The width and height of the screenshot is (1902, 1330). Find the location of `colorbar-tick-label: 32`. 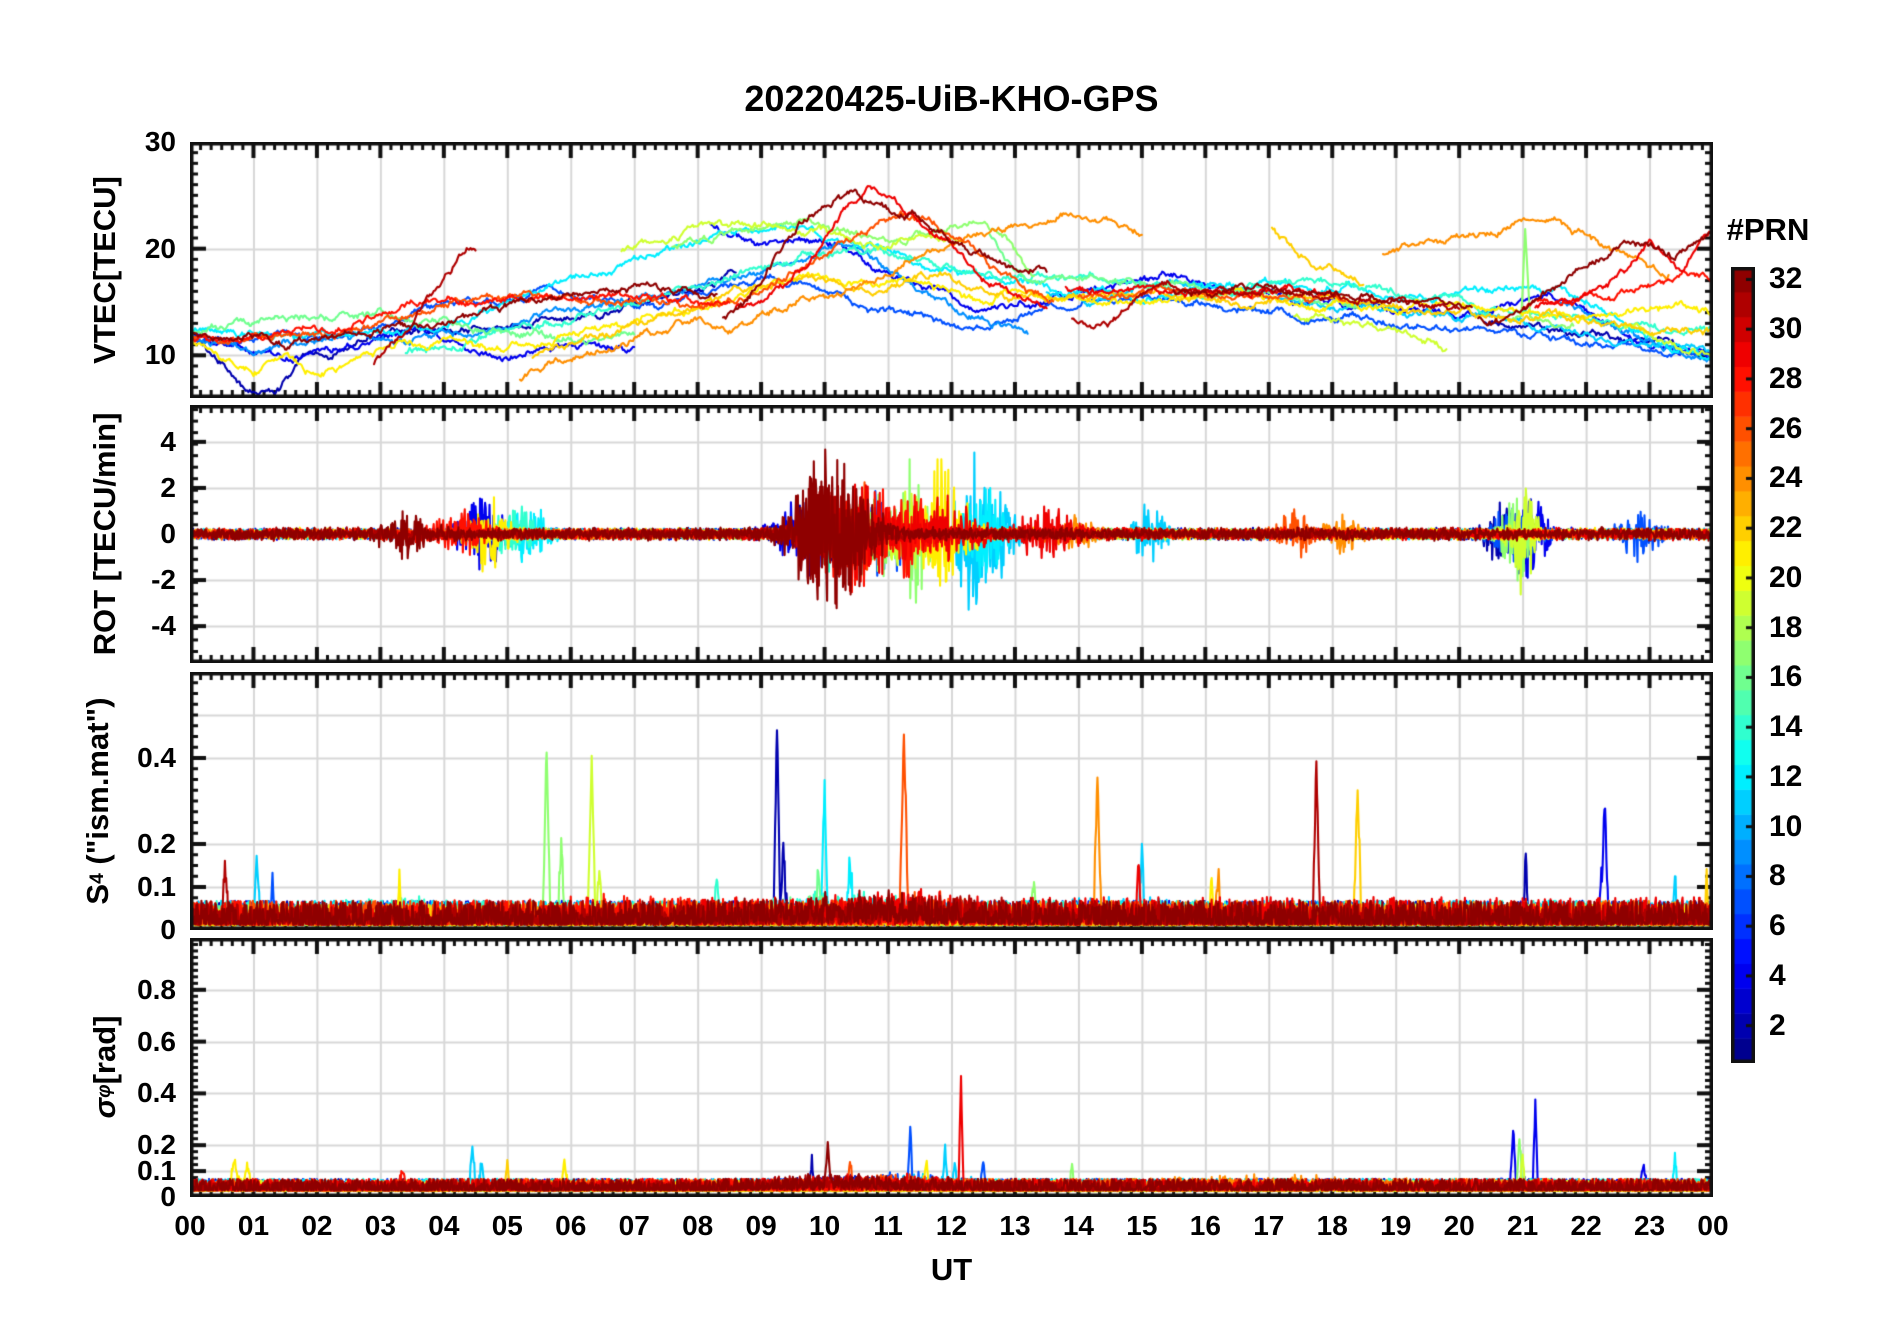

colorbar-tick-label: 32 is located at coordinates (1786, 279).